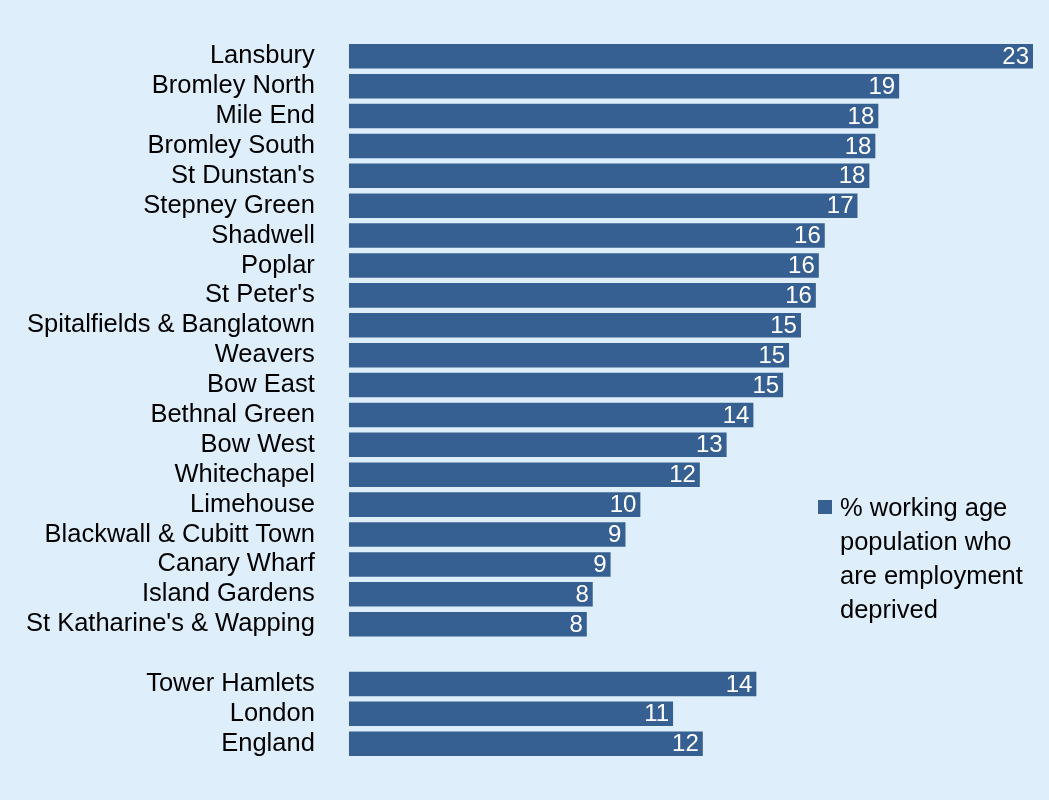  What do you see at coordinates (230, 682) in the screenshot?
I see `y-tick-label: Tower Hamlets` at bounding box center [230, 682].